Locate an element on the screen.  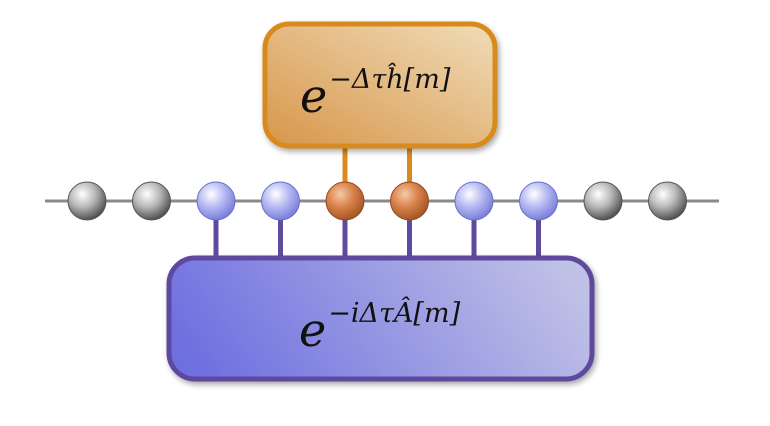
bottom-gate-base: e is located at coordinates (313, 330).